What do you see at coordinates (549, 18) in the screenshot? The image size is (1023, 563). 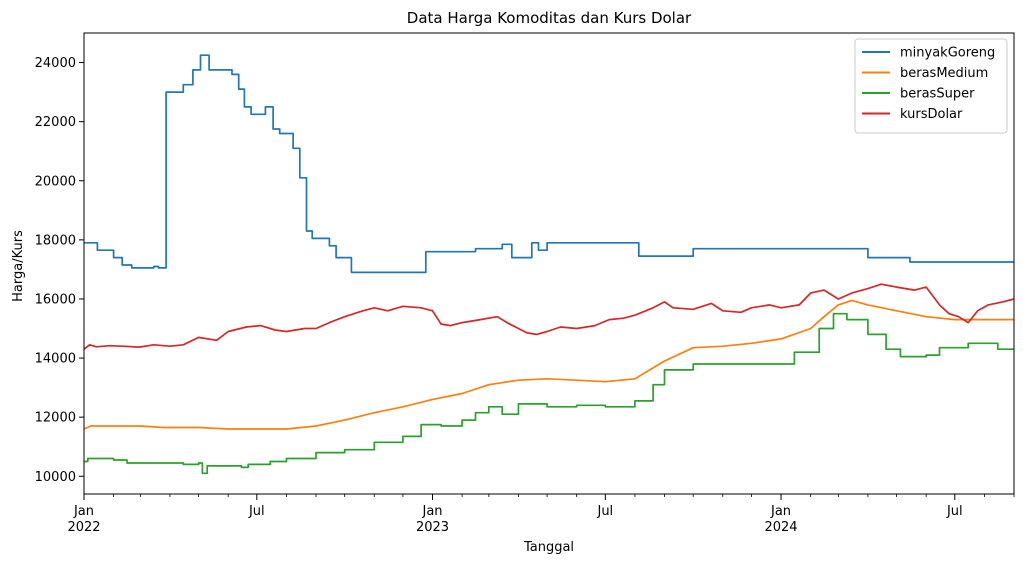 I see `chart-title: Data Harga Komoditas dan Kurs Dolar` at bounding box center [549, 18].